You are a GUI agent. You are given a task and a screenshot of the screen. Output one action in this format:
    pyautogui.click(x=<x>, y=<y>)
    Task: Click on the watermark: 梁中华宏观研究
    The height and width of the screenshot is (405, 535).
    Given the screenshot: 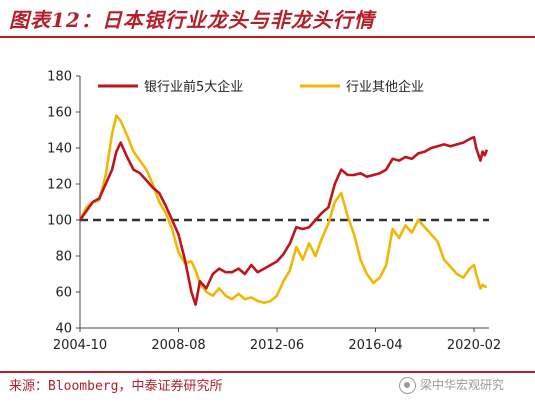 What is the action you would take?
    pyautogui.click(x=451, y=385)
    